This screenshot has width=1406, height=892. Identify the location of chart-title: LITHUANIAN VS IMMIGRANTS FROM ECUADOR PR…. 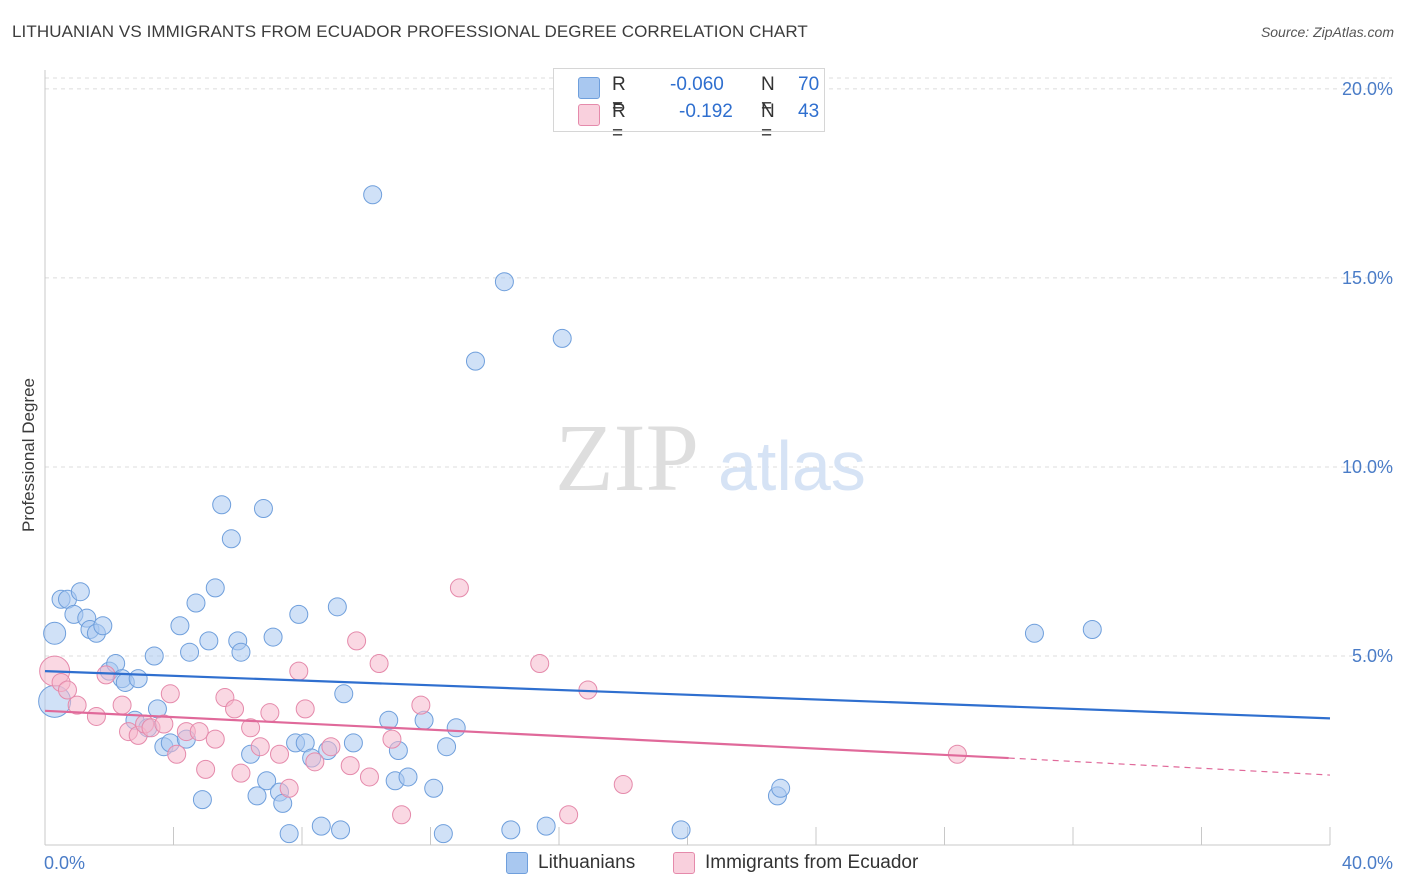
(410, 31).